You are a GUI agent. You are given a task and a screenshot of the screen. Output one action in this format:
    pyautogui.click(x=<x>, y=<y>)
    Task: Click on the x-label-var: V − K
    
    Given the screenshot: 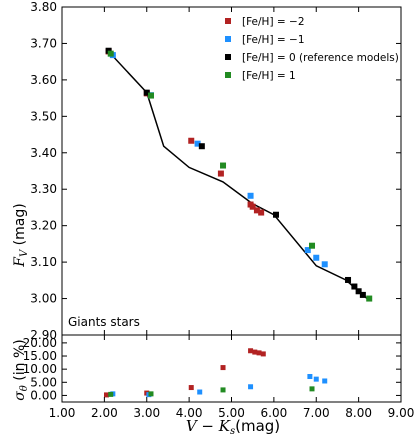 What is the action you would take?
    pyautogui.click(x=208, y=426)
    